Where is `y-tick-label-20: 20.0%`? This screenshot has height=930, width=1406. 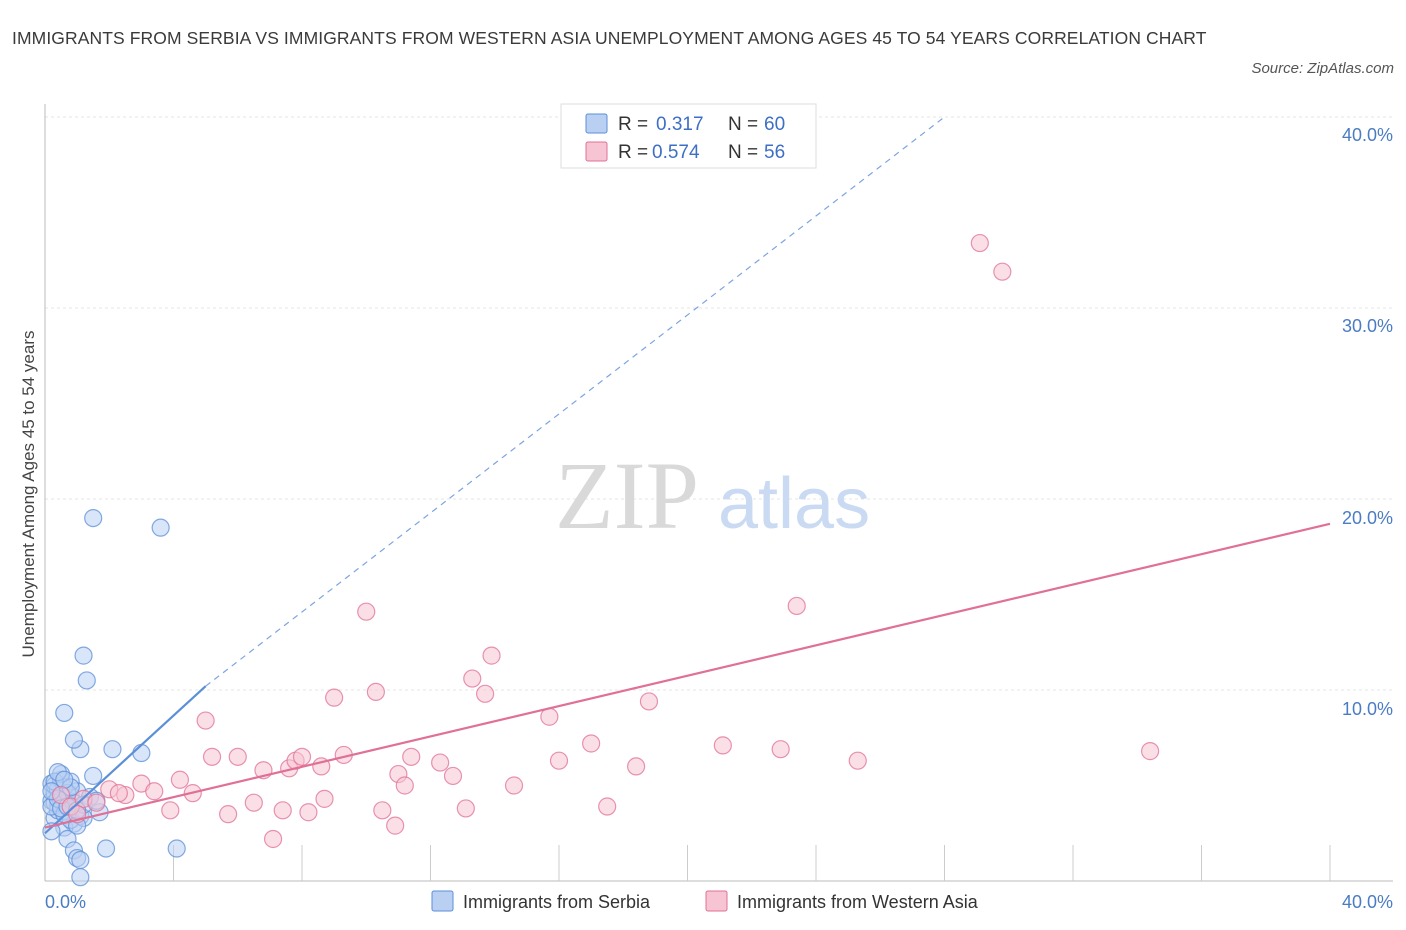
y-tick-label-20: 20.0% is located at coordinates (1367, 518).